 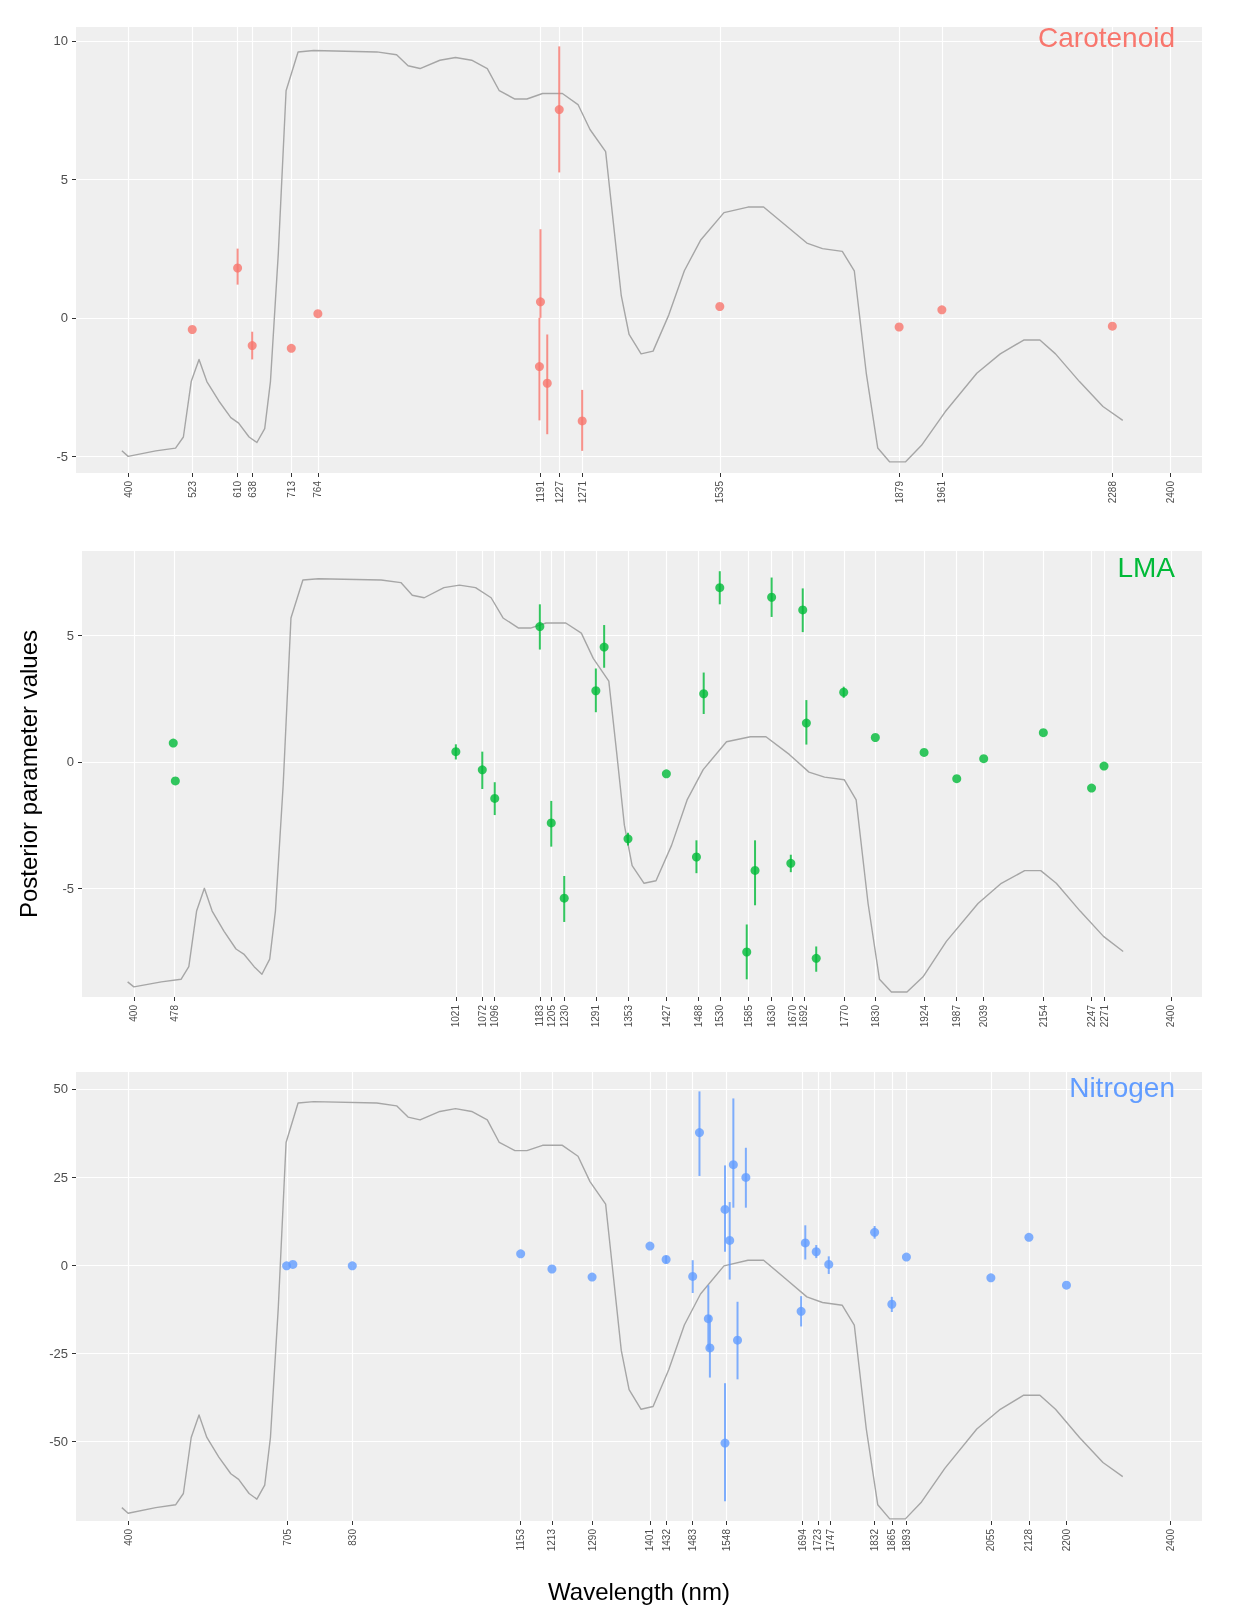 I want to click on x-tick-label: 1692, so click(x=804, y=1016).